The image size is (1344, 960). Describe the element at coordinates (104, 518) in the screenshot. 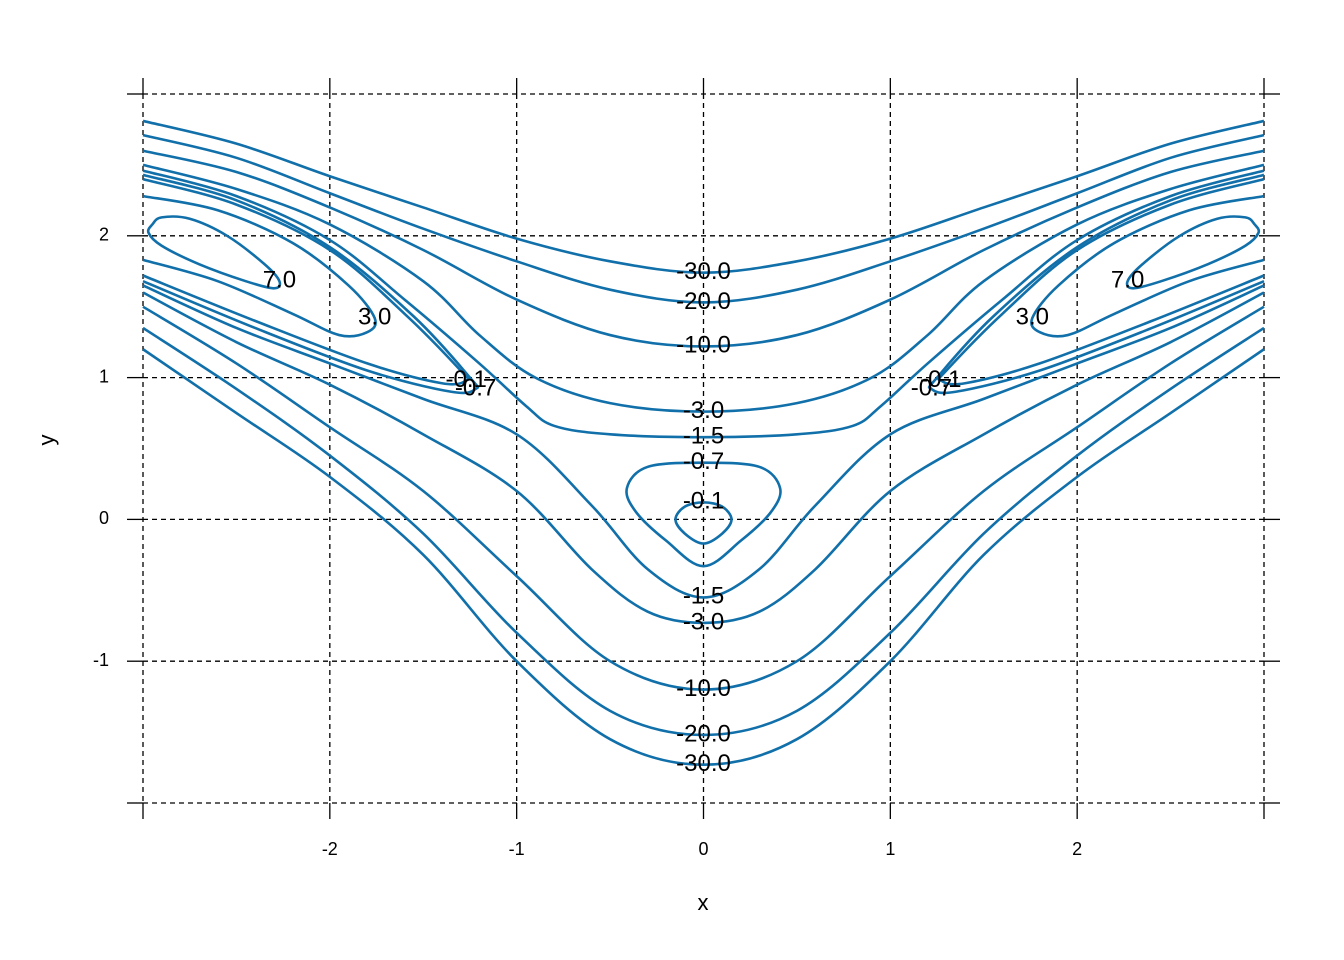

I see `y-tick-label: 0` at that location.